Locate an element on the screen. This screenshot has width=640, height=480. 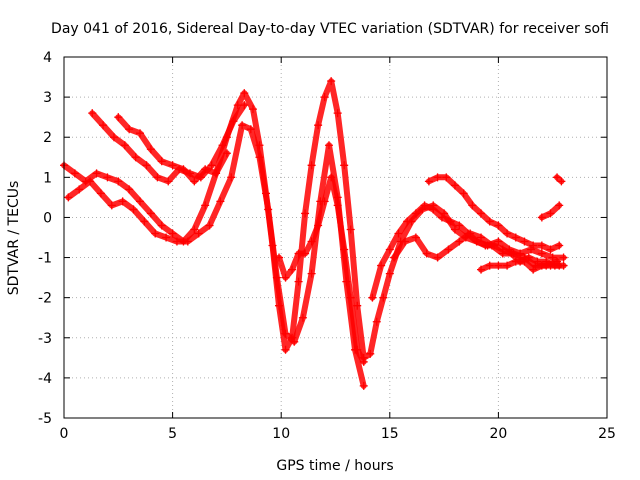
y-axis-label: SDTVAR / TECUs is located at coordinates (14, 238).